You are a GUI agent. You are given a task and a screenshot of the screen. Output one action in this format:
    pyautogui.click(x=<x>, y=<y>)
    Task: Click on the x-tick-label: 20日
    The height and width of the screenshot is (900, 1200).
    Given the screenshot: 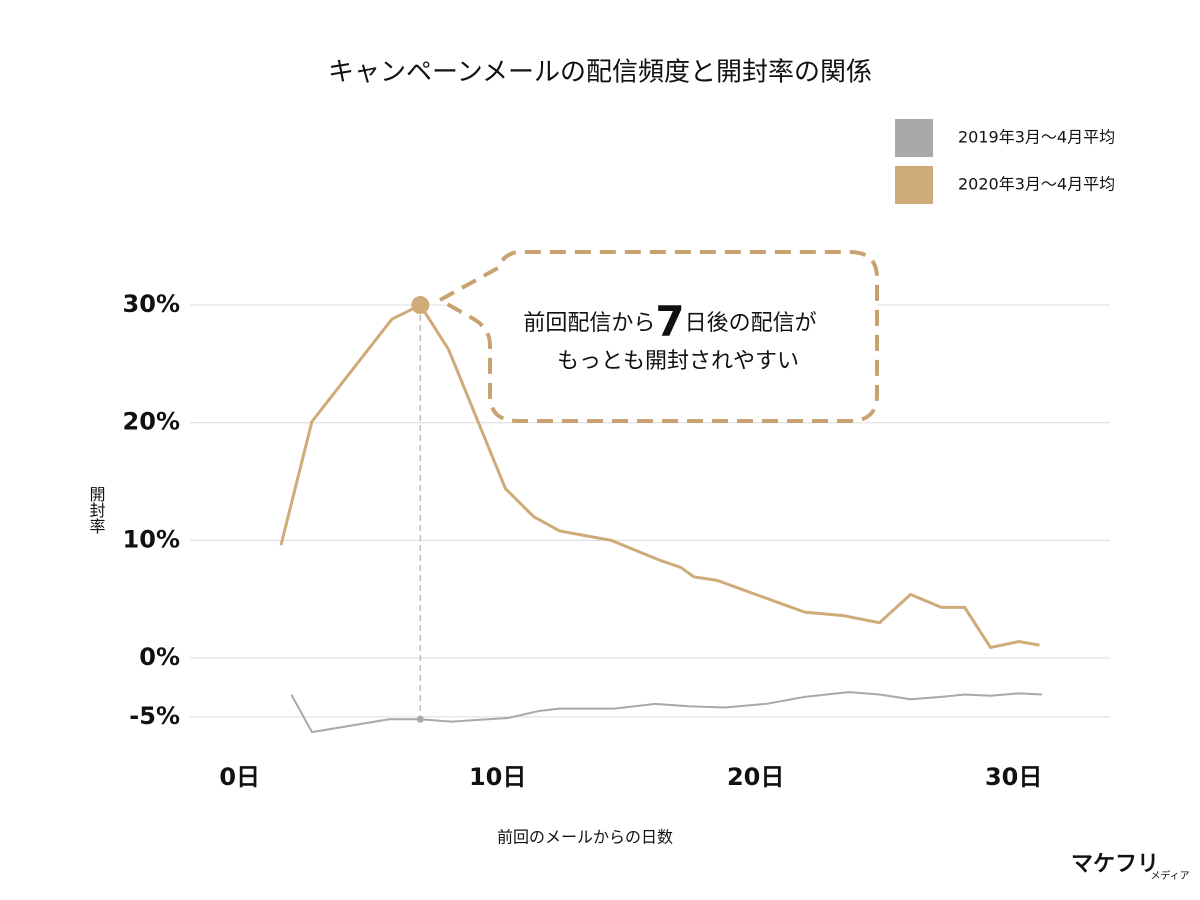 What is the action you would take?
    pyautogui.click(x=755, y=777)
    